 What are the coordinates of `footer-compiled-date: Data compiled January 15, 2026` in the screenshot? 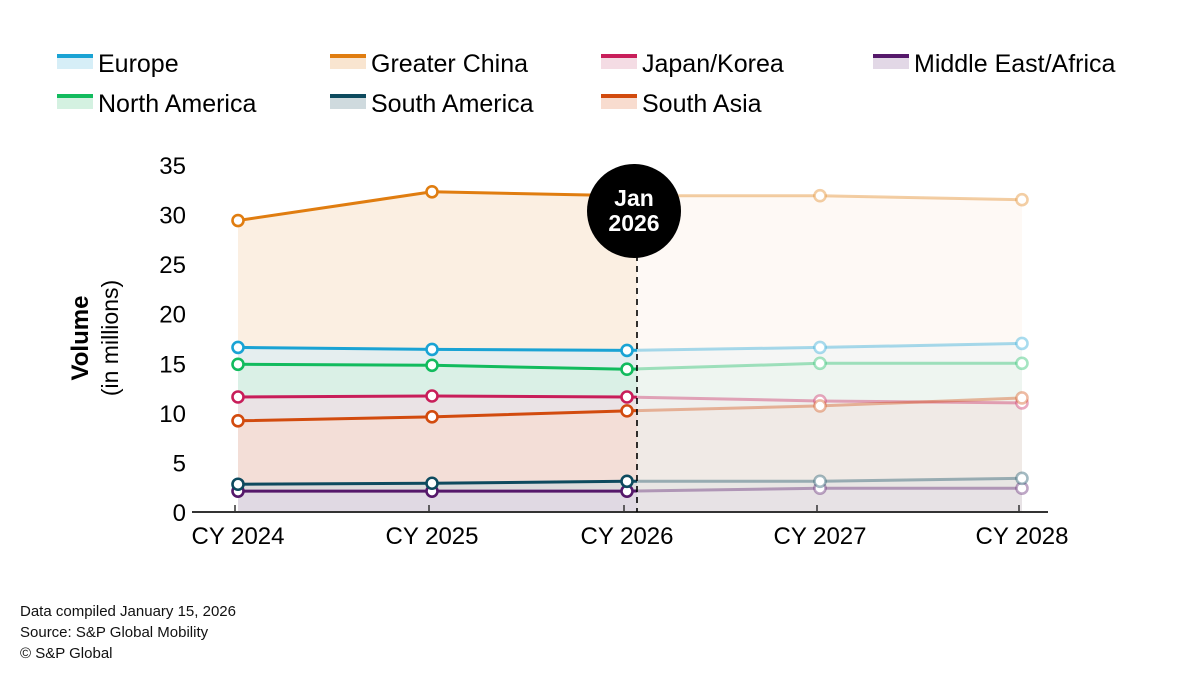 It's located at (128, 611).